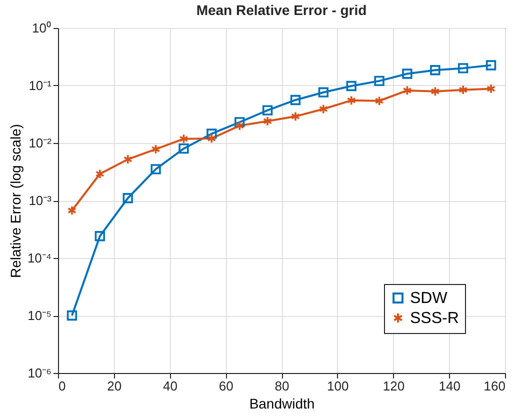  I want to click on x-tick-label: 80, so click(282, 386).